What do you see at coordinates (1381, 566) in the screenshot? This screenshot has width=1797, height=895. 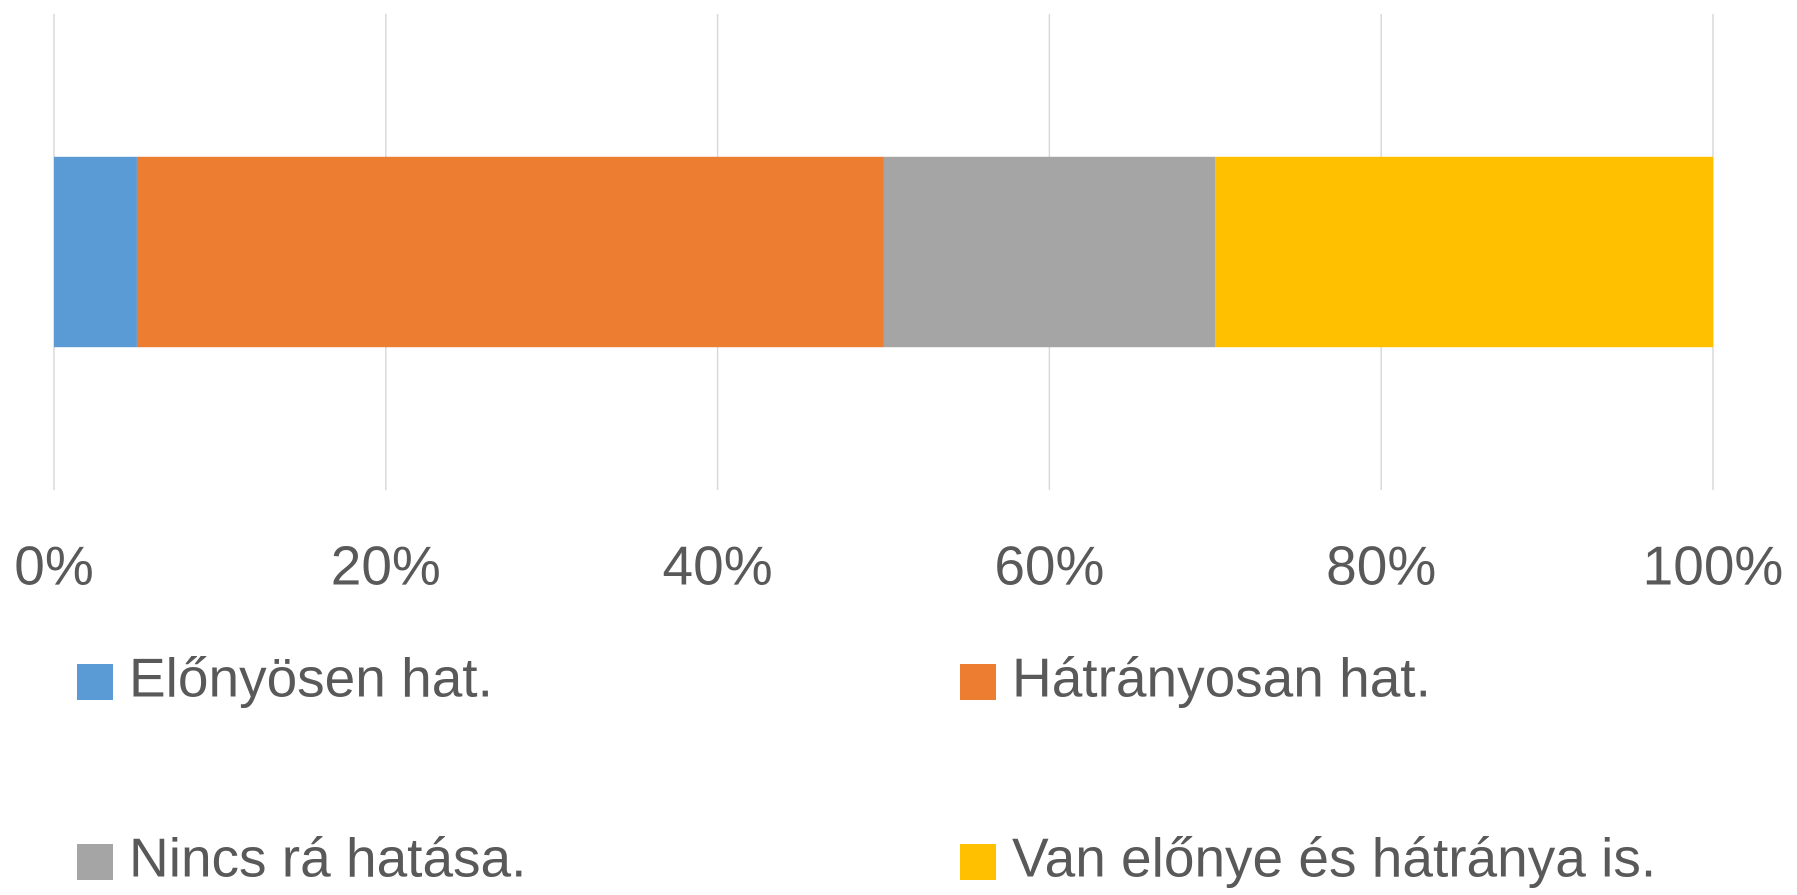 I see `x-tick-label: 80%` at bounding box center [1381, 566].